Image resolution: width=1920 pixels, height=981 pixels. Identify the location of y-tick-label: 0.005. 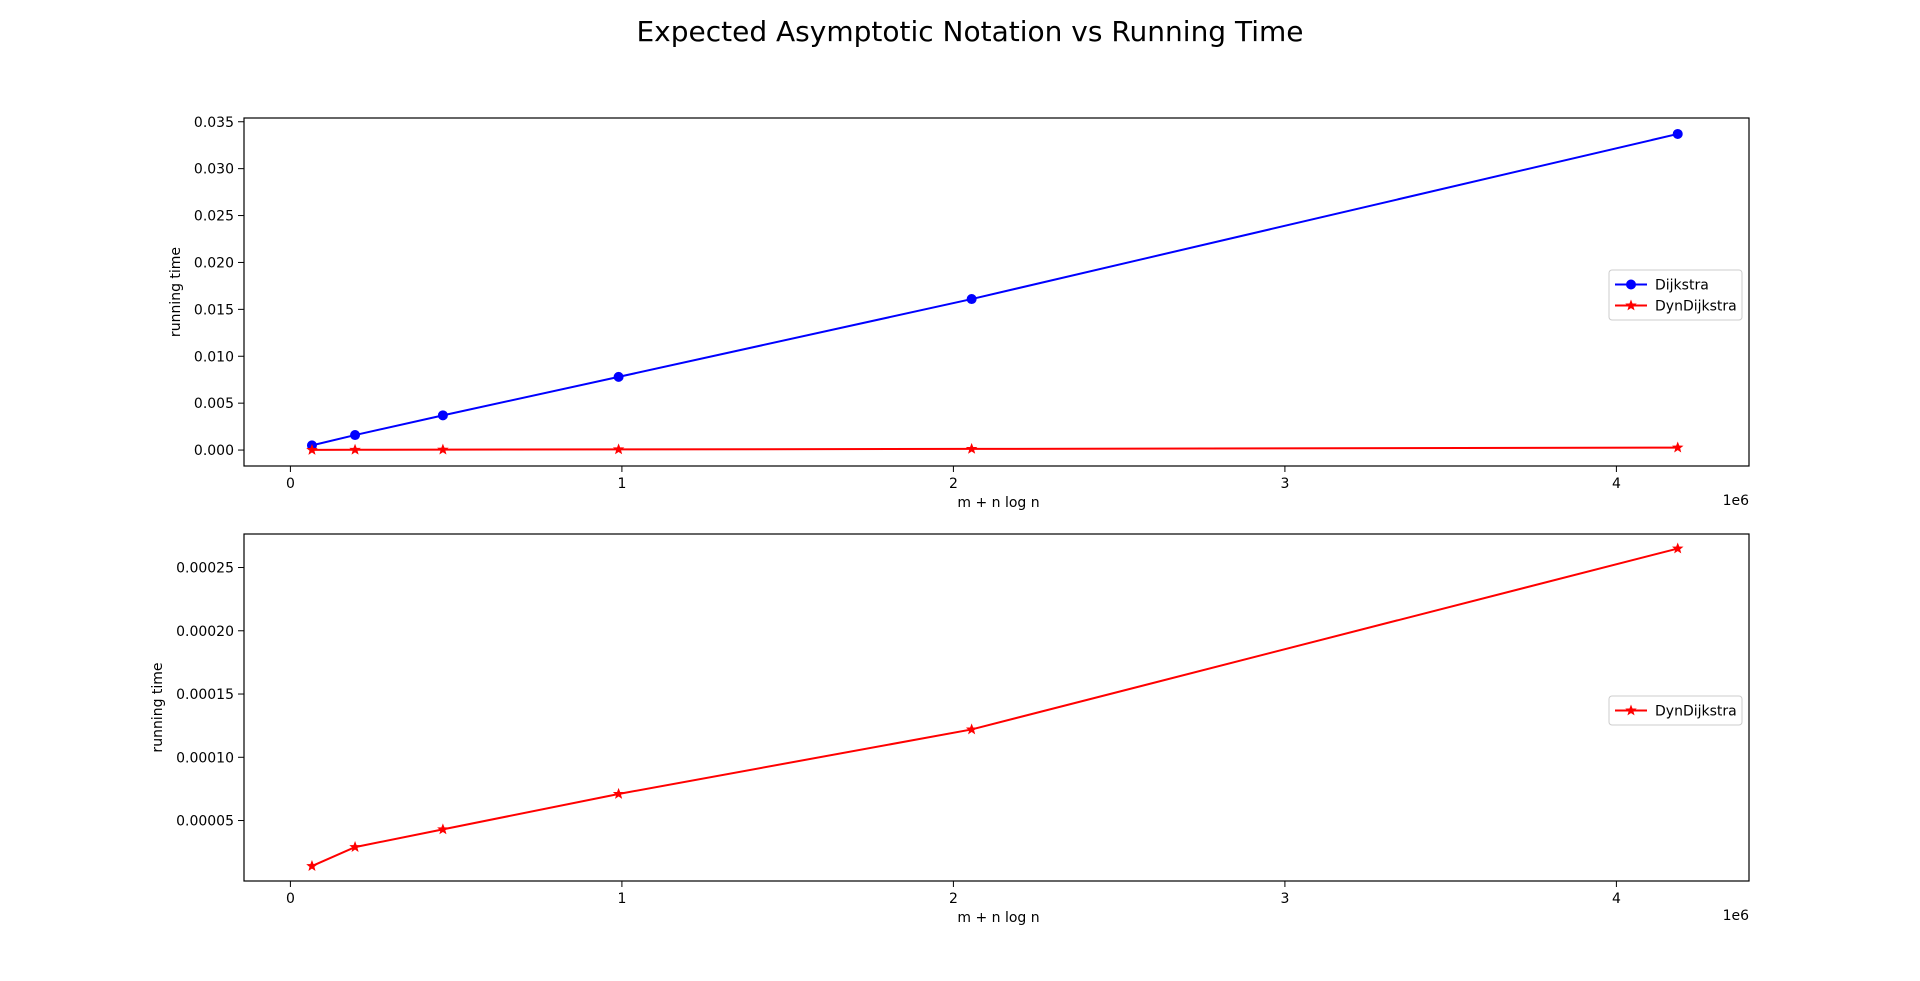
(214, 404).